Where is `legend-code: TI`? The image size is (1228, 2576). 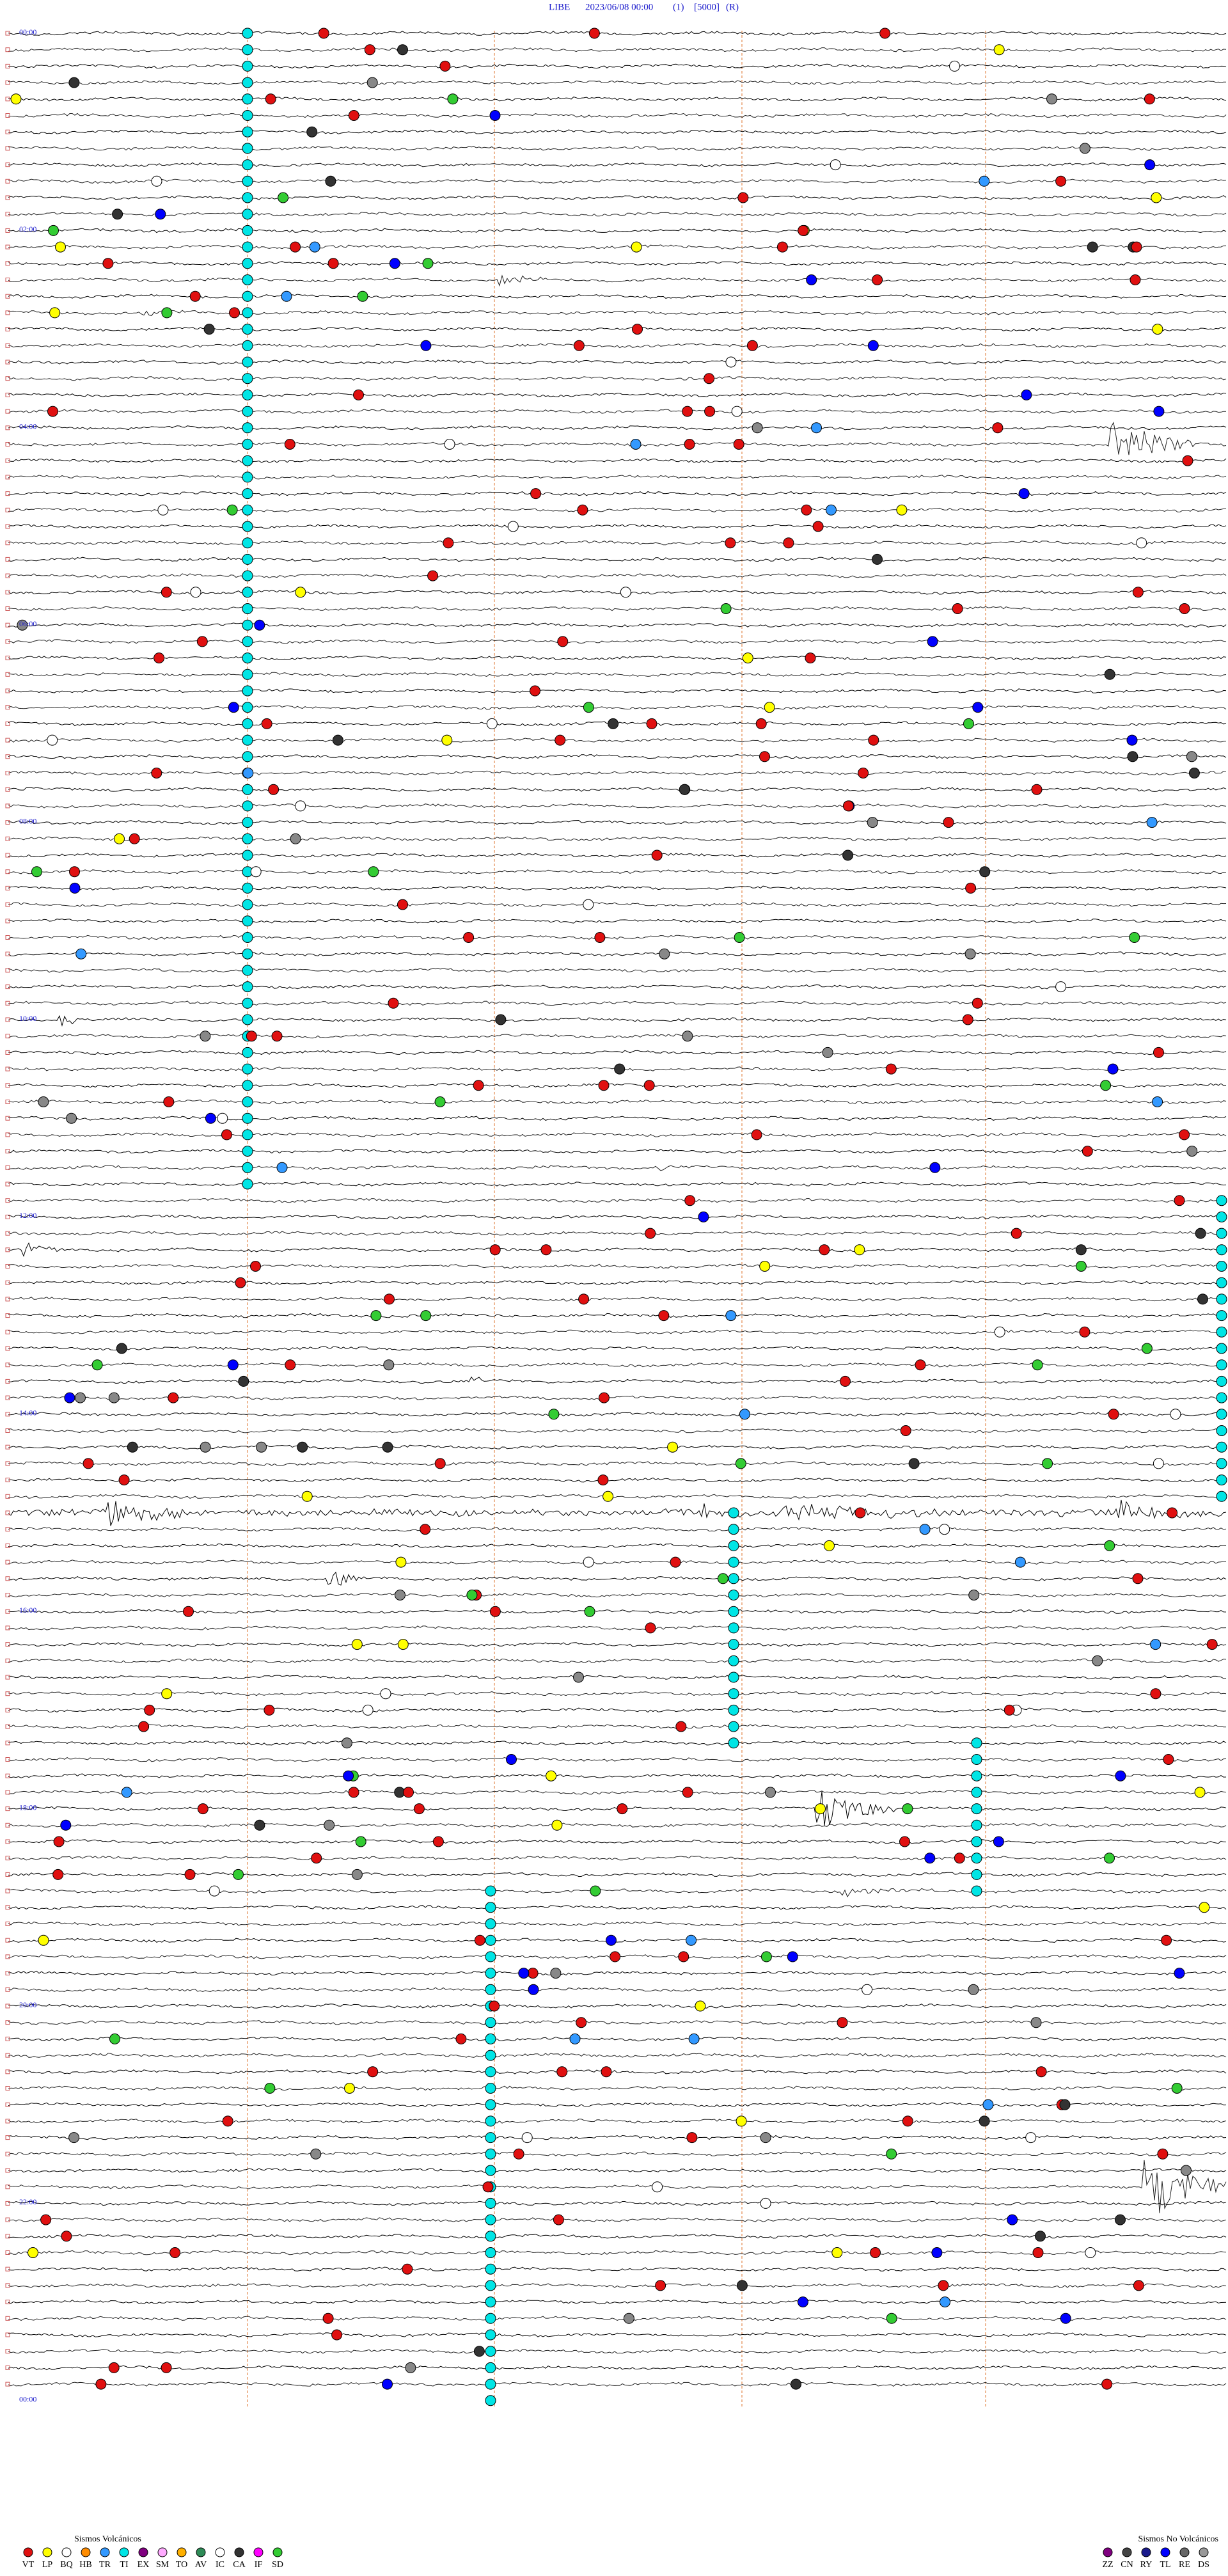
legend-code: TI is located at coordinates (124, 2565).